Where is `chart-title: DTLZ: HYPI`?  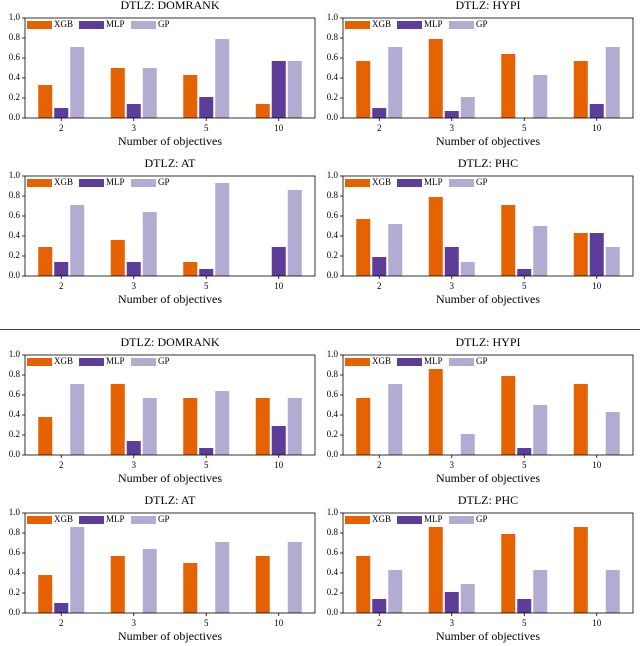
chart-title: DTLZ: HYPI is located at coordinates (488, 6).